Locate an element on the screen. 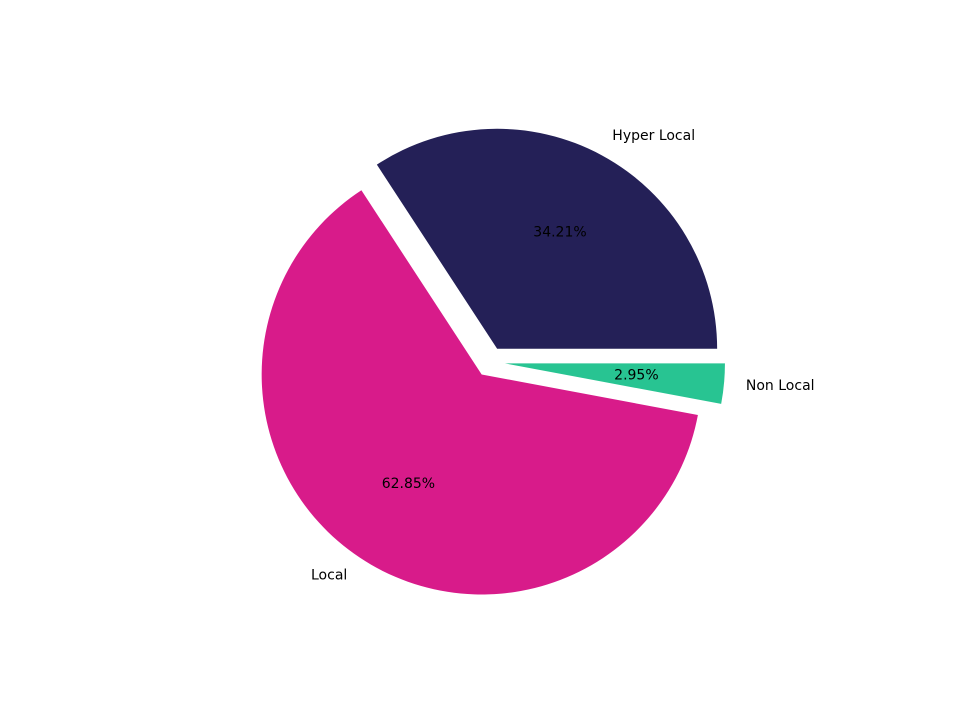  pie-slice-hyper-local is located at coordinates (547, 238).